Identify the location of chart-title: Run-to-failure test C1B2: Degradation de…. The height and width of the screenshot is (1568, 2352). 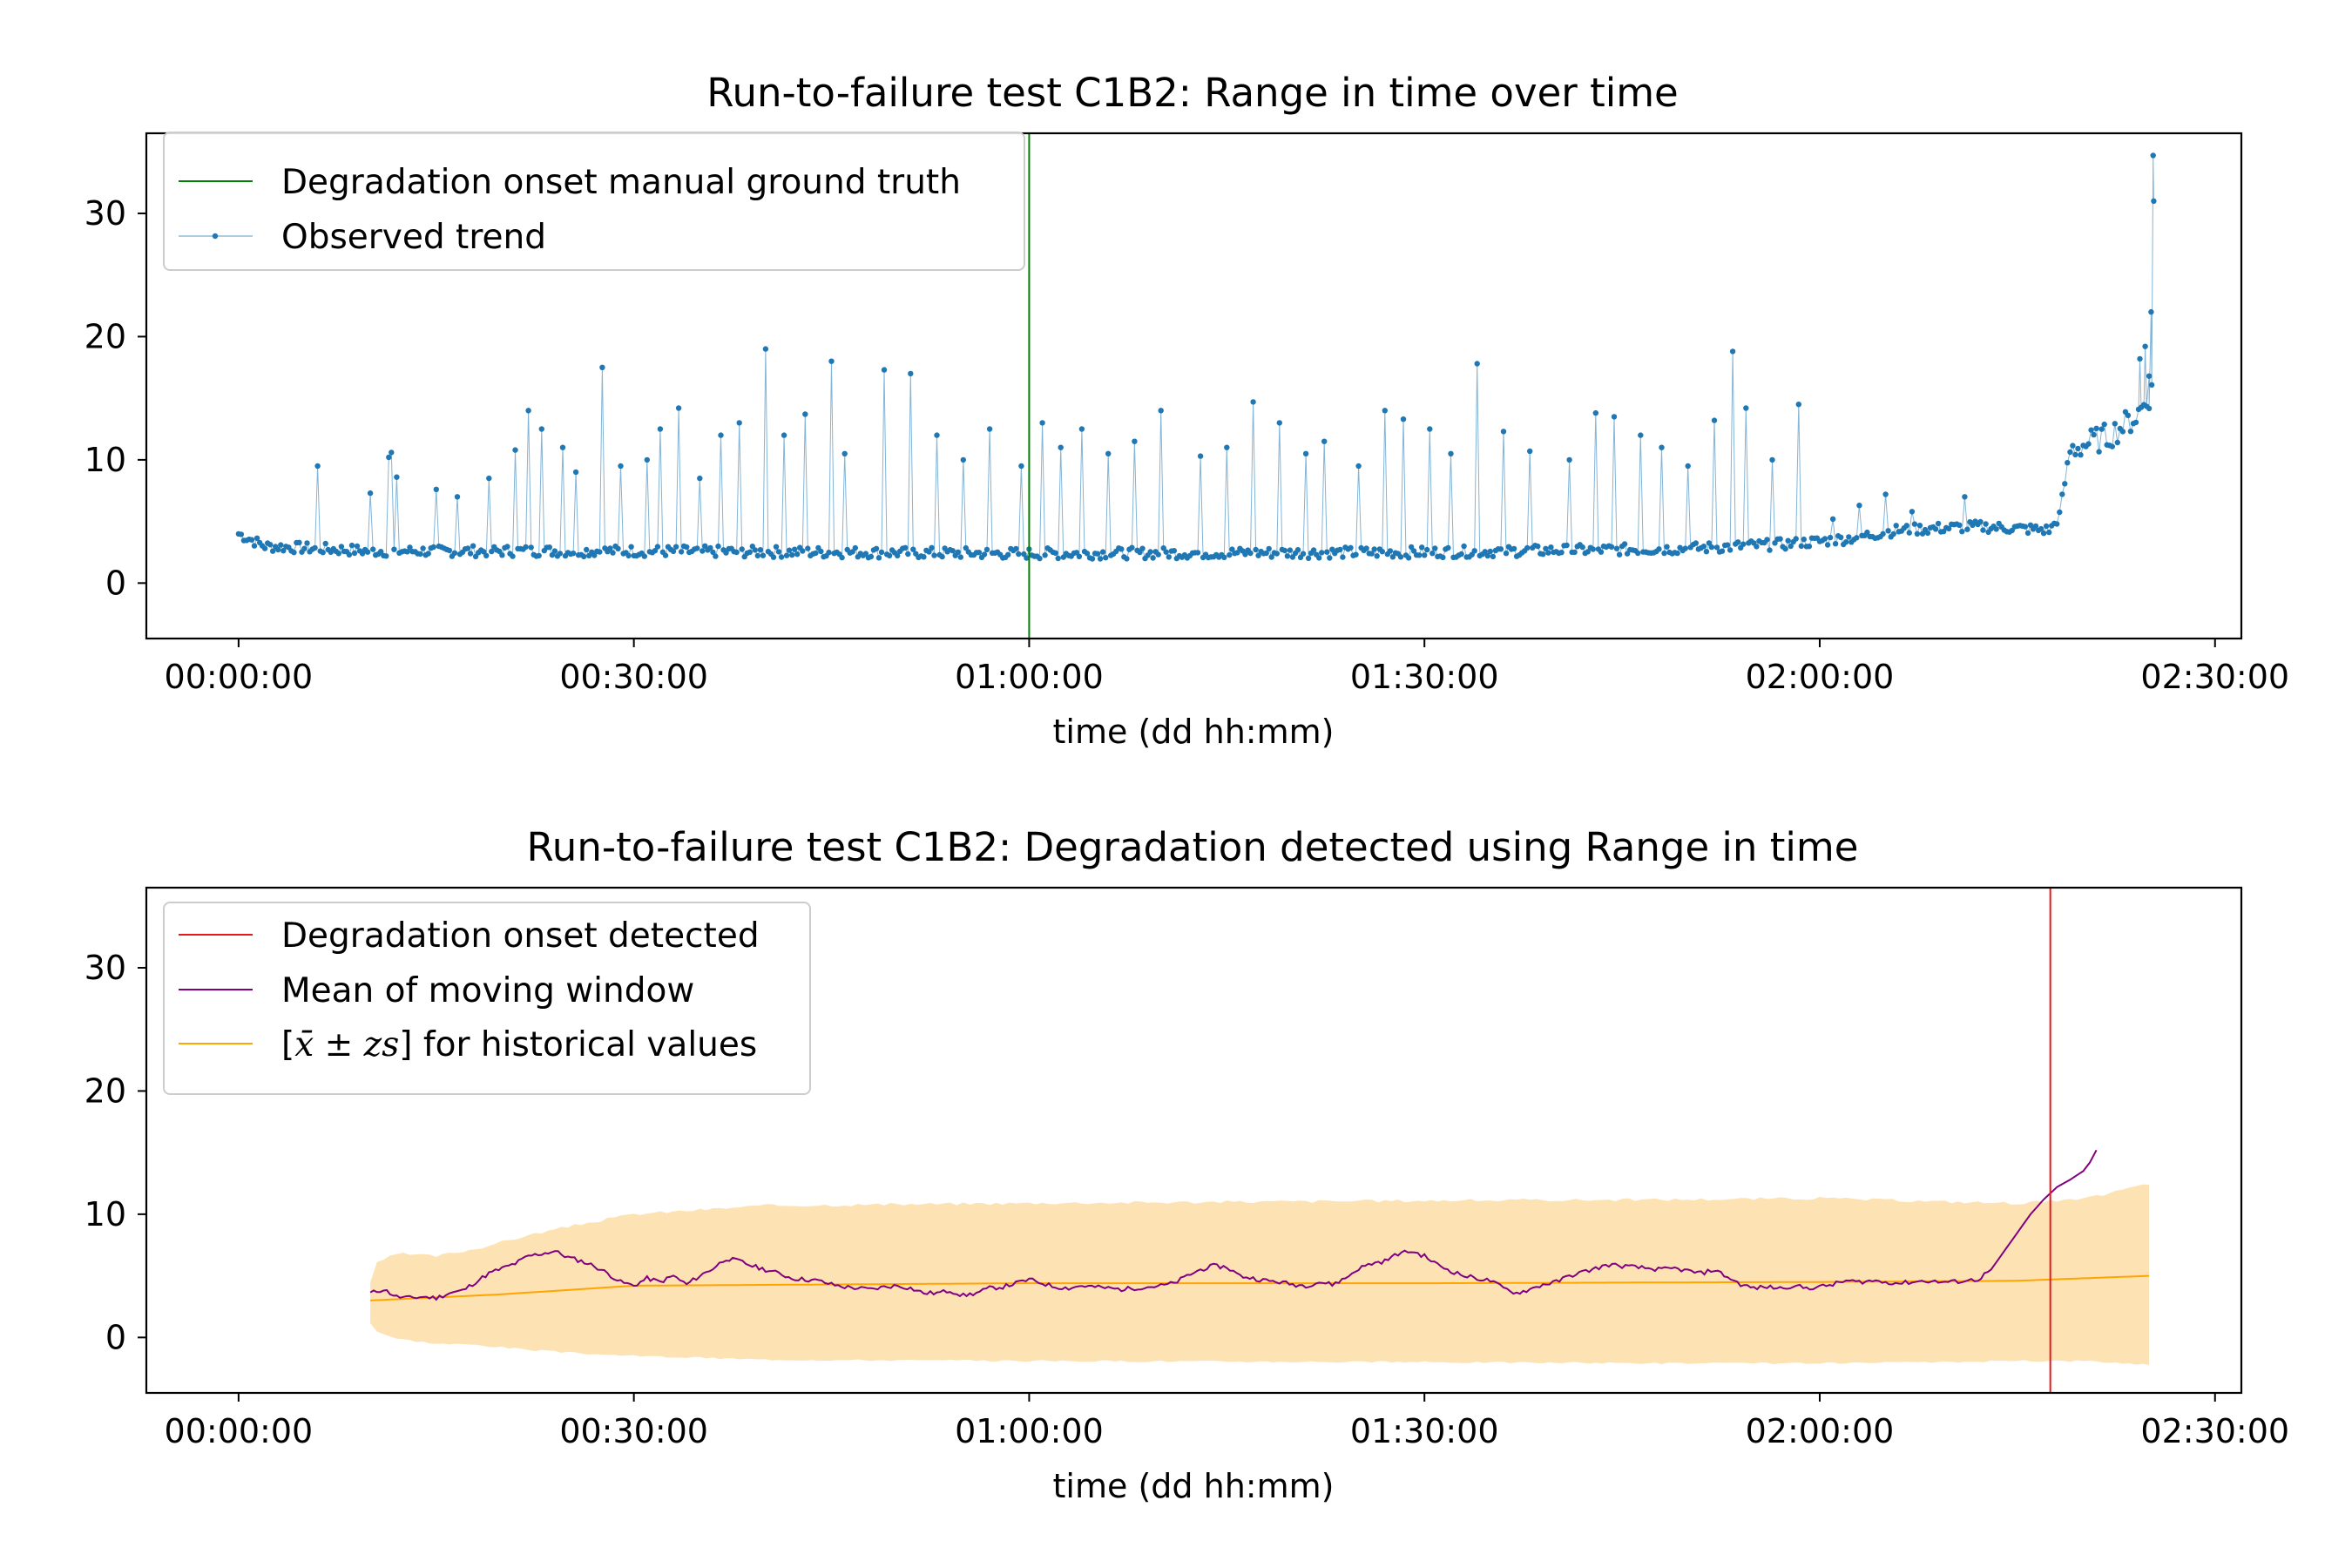
(1193, 847).